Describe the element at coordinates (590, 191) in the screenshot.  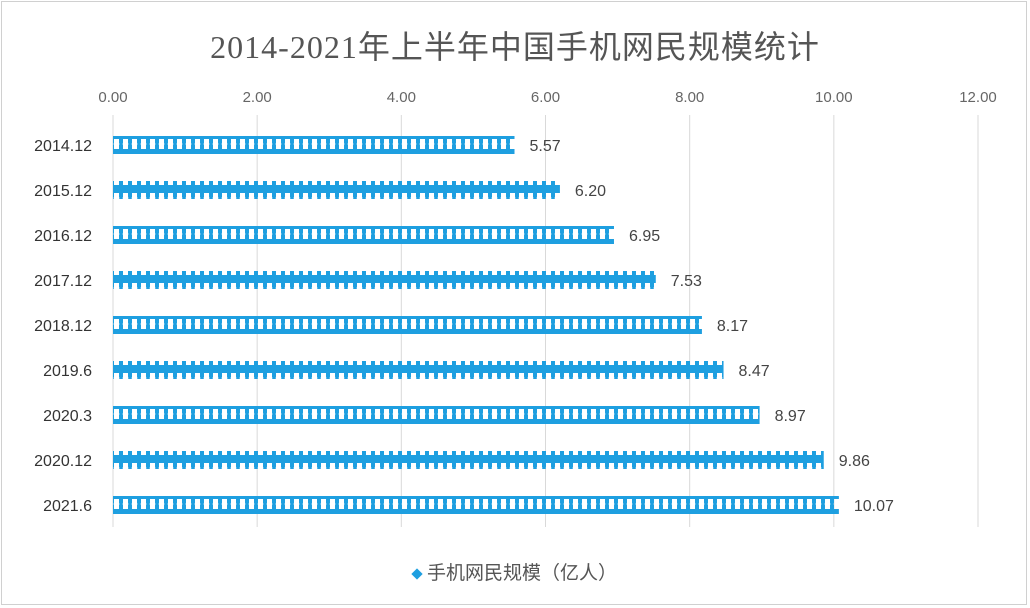
I see `data-label: 6.20` at that location.